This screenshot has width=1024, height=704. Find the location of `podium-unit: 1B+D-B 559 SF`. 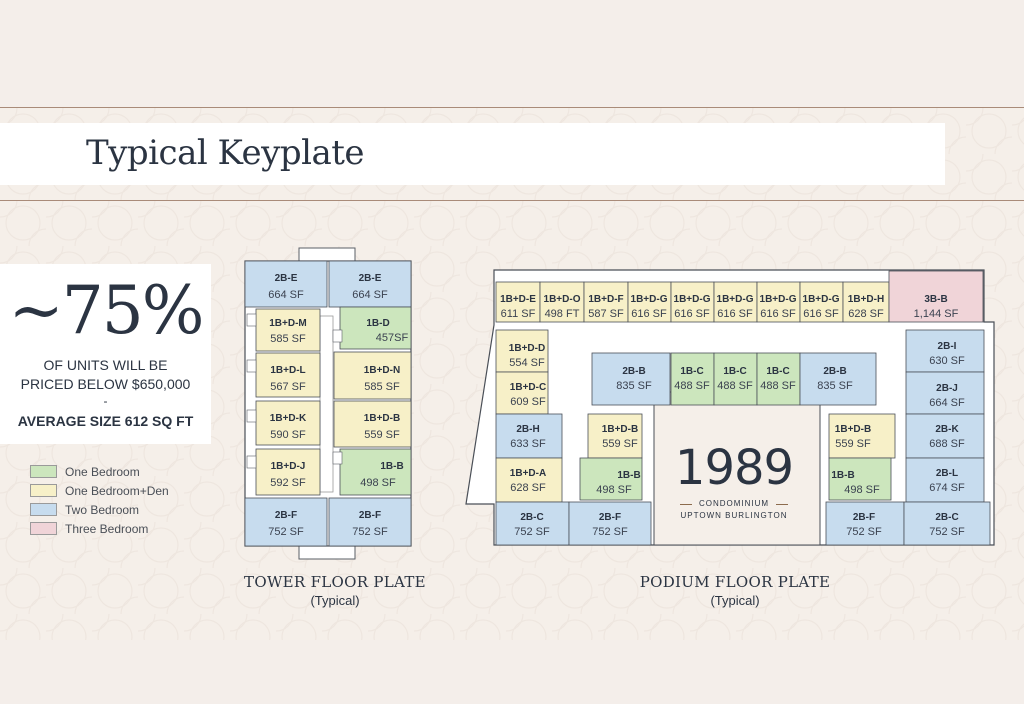

podium-unit: 1B+D-B 559 SF is located at coordinates (862, 436).